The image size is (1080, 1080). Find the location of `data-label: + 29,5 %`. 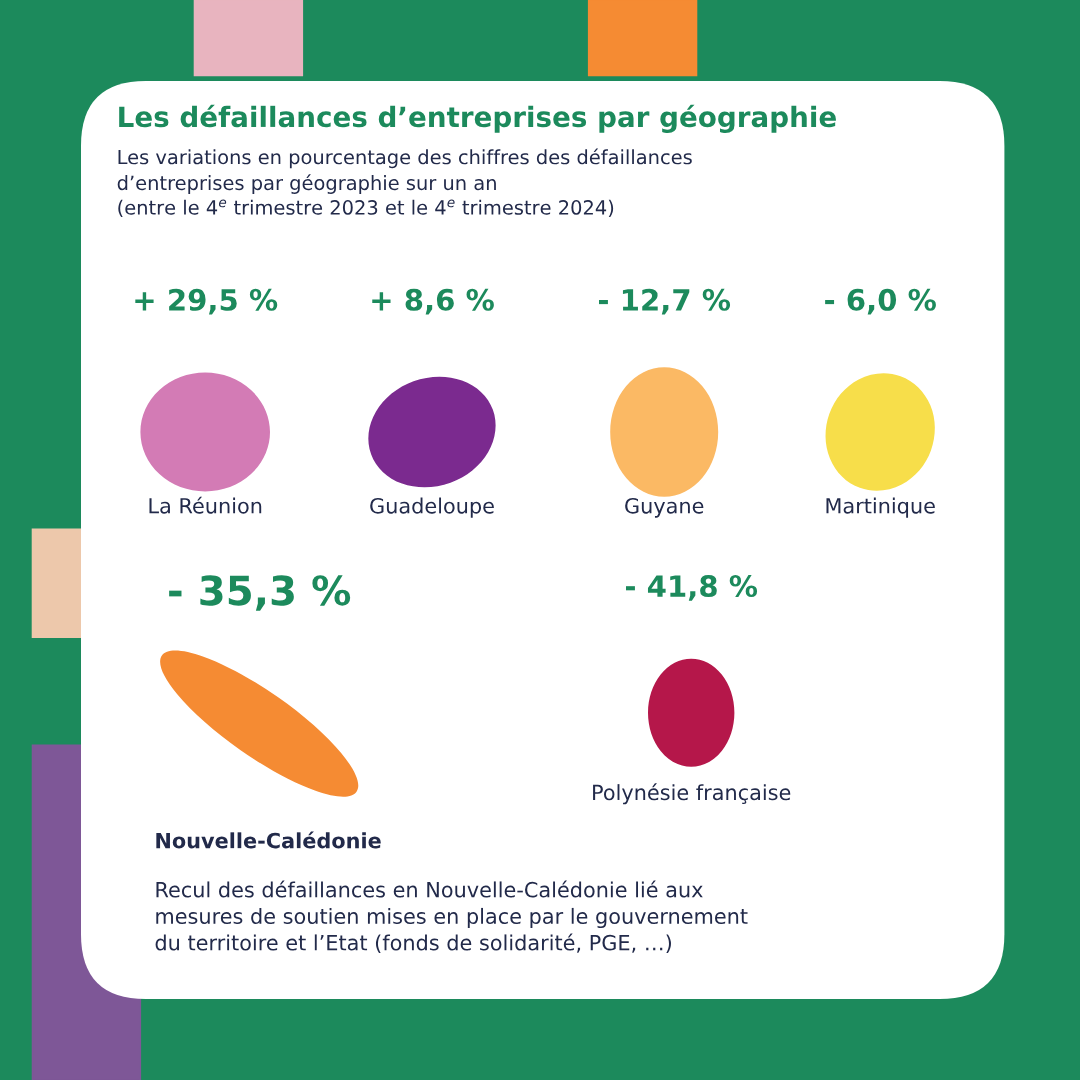

data-label: + 29,5 % is located at coordinates (206, 301).